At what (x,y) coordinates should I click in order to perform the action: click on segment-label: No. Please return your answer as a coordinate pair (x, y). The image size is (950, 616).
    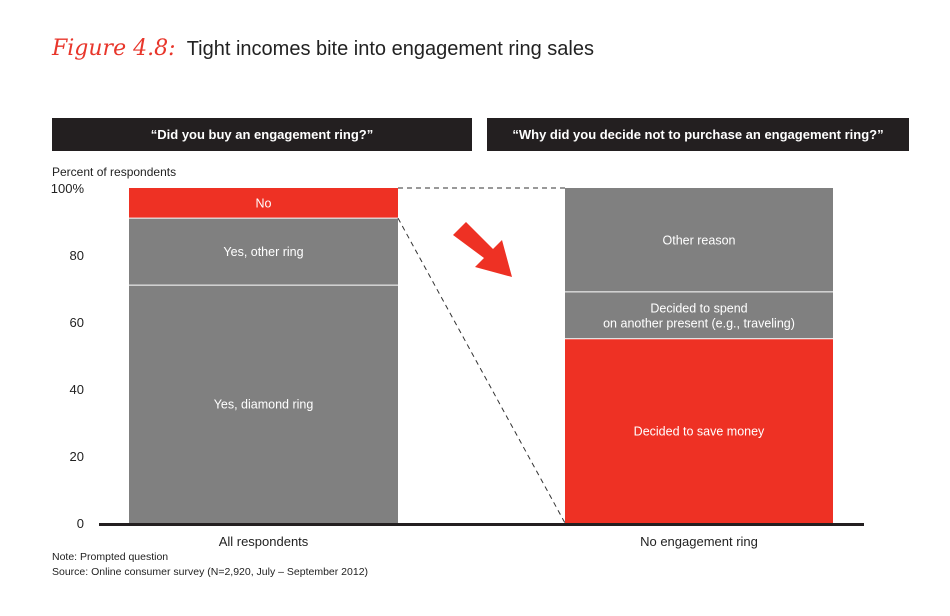
    Looking at the image, I should click on (264, 204).